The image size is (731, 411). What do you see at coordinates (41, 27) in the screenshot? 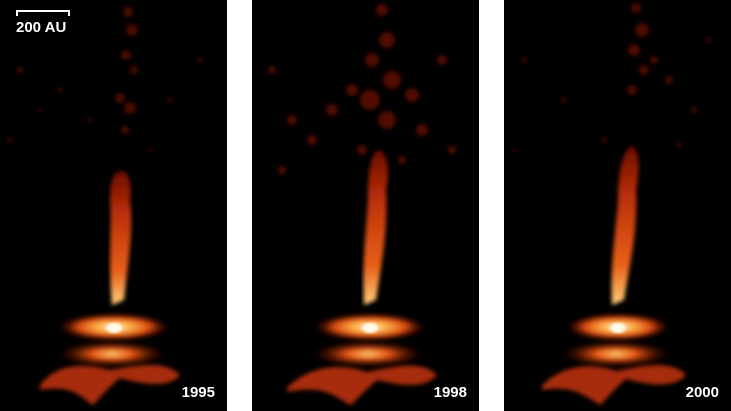
I see `scale-bar-label: 200 AU` at bounding box center [41, 27].